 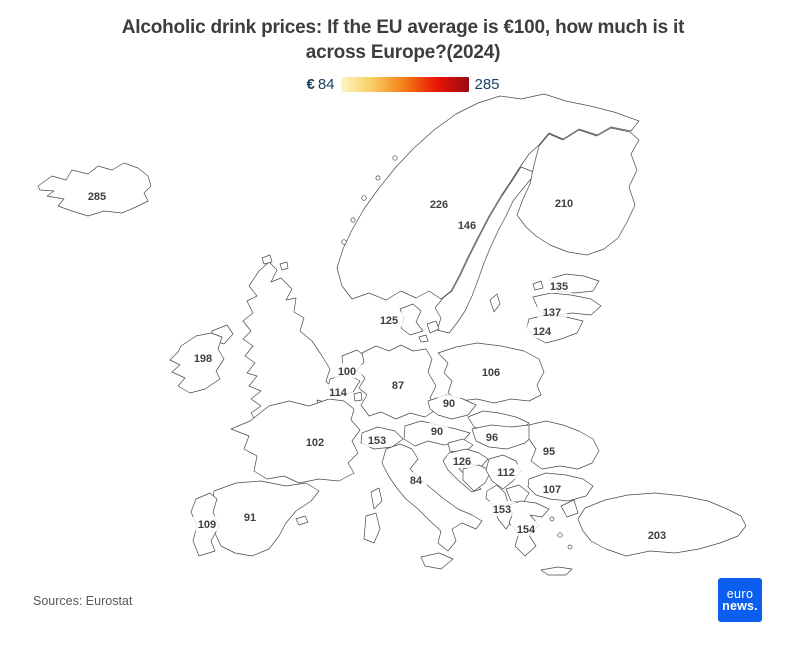 I want to click on island-funen, so click(x=423, y=338).